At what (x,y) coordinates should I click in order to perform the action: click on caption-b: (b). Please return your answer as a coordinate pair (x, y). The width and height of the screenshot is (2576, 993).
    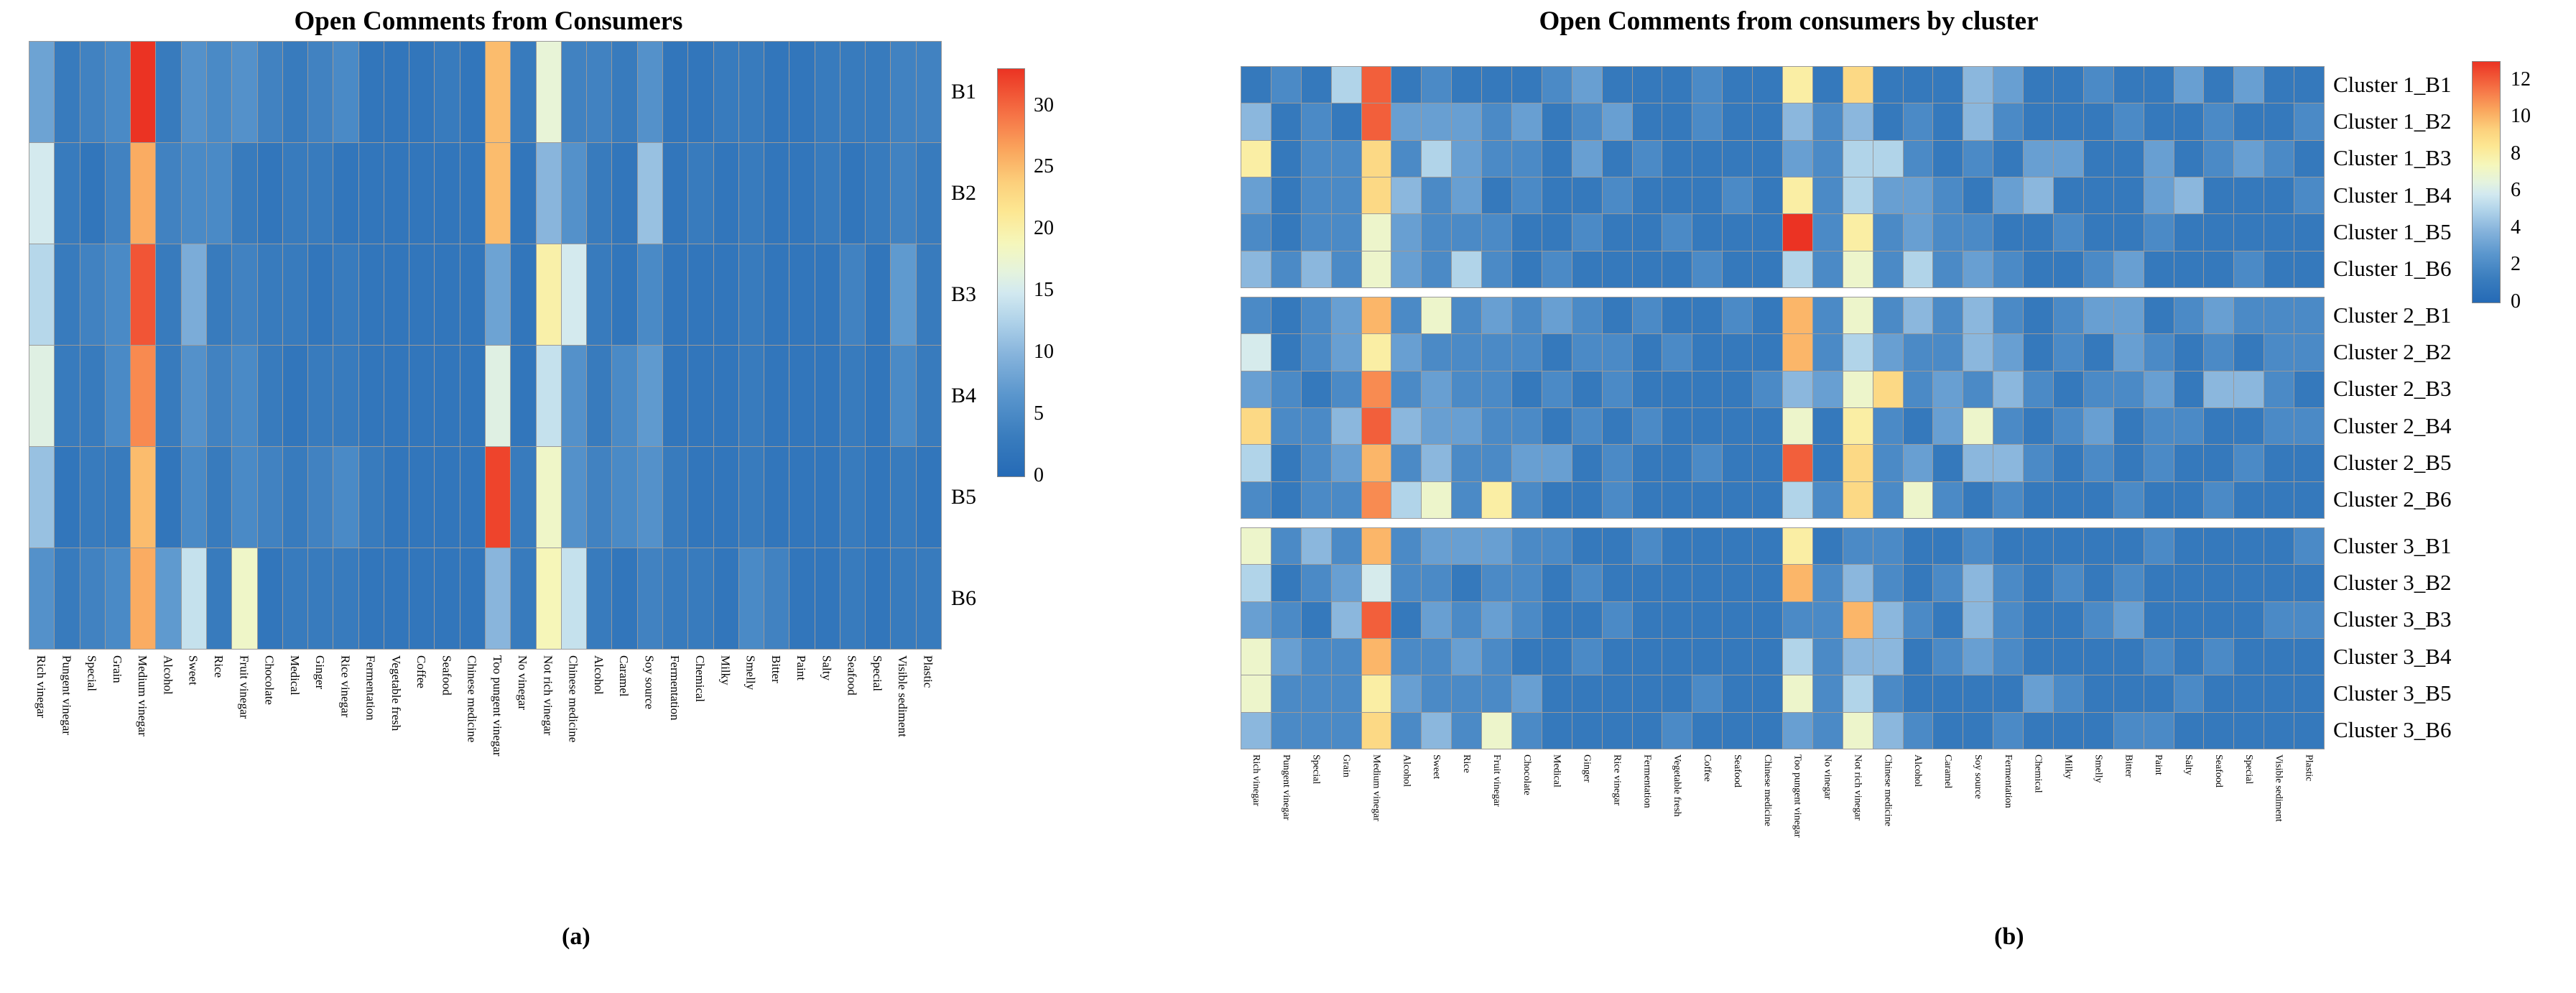
    Looking at the image, I should click on (2009, 937).